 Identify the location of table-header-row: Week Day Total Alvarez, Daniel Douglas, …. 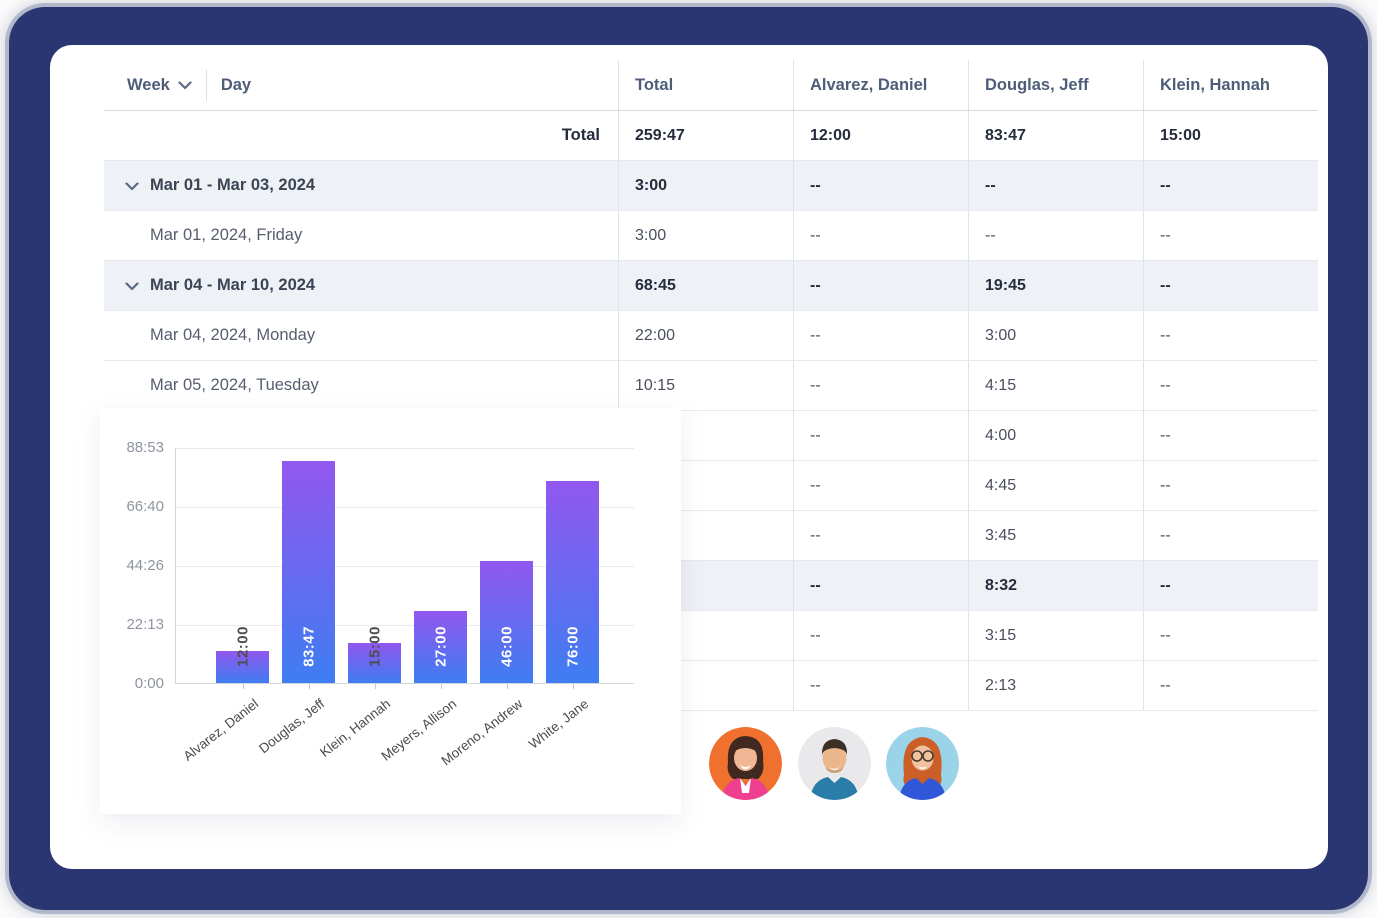
(711, 85).